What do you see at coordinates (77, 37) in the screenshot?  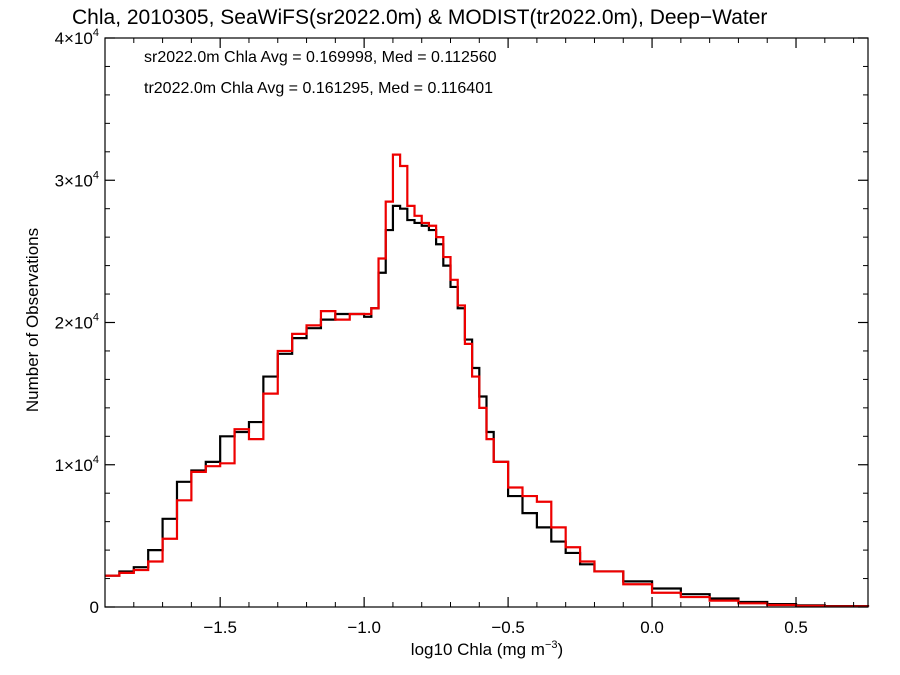 I see `y-tick-label: 4×10⁴` at bounding box center [77, 37].